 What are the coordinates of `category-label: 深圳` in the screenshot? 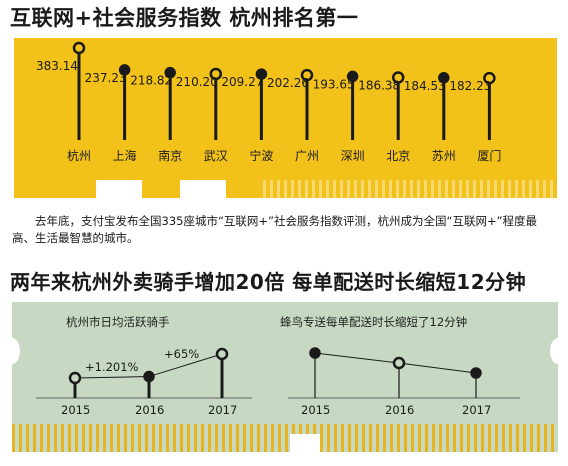 It's located at (353, 156).